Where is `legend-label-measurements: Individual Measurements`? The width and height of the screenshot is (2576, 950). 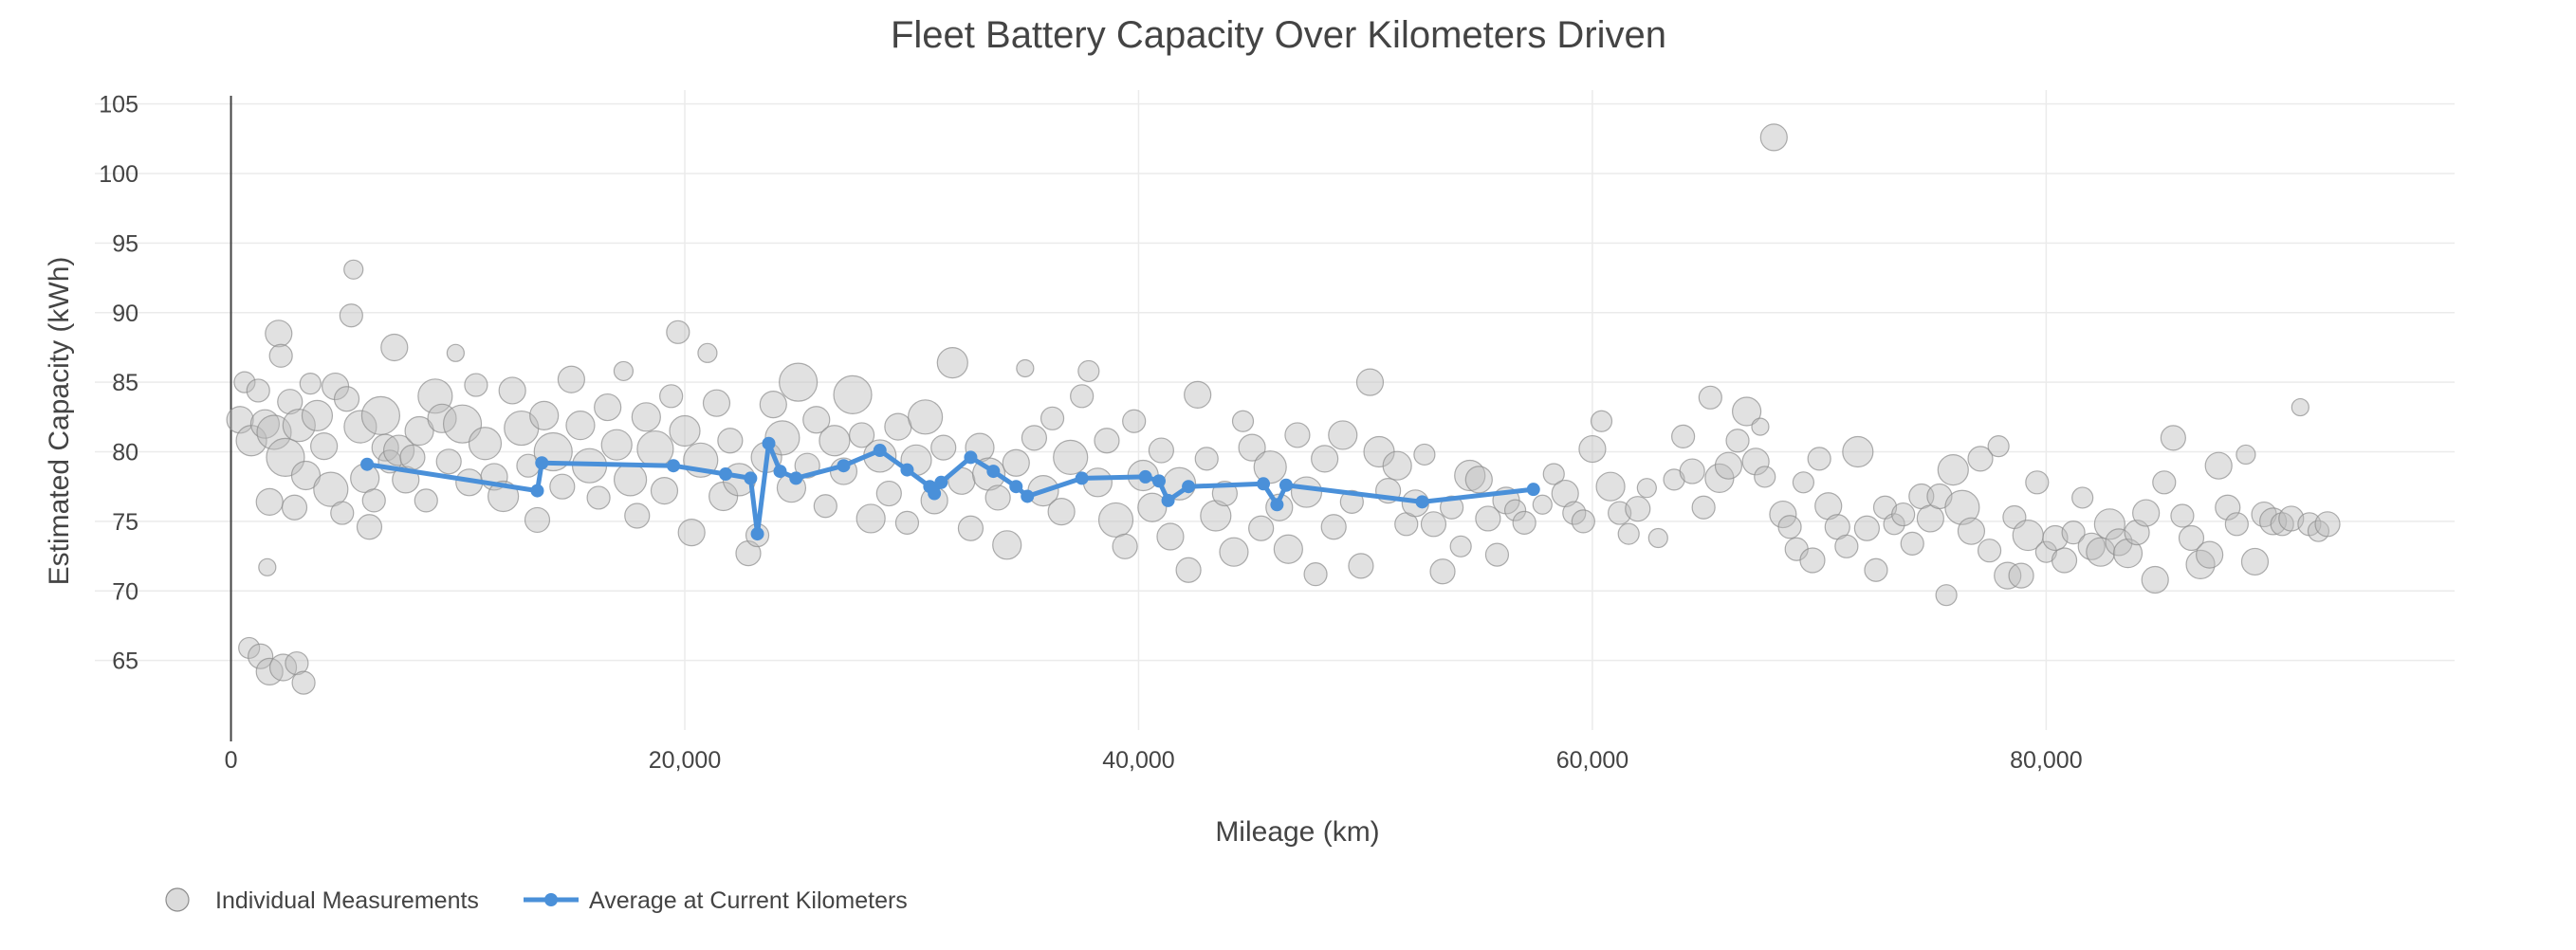 legend-label-measurements: Individual Measurements is located at coordinates (347, 900).